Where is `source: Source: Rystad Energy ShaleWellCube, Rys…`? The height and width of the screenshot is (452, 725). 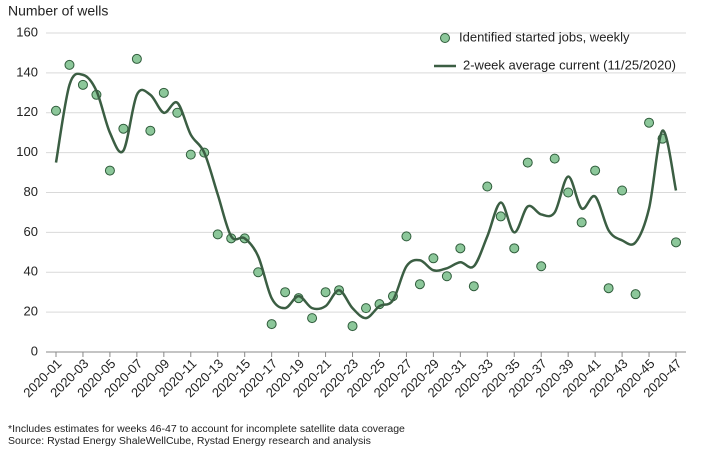
source: Source: Rystad Energy ShaleWellCube, Rys… is located at coordinates (189, 441).